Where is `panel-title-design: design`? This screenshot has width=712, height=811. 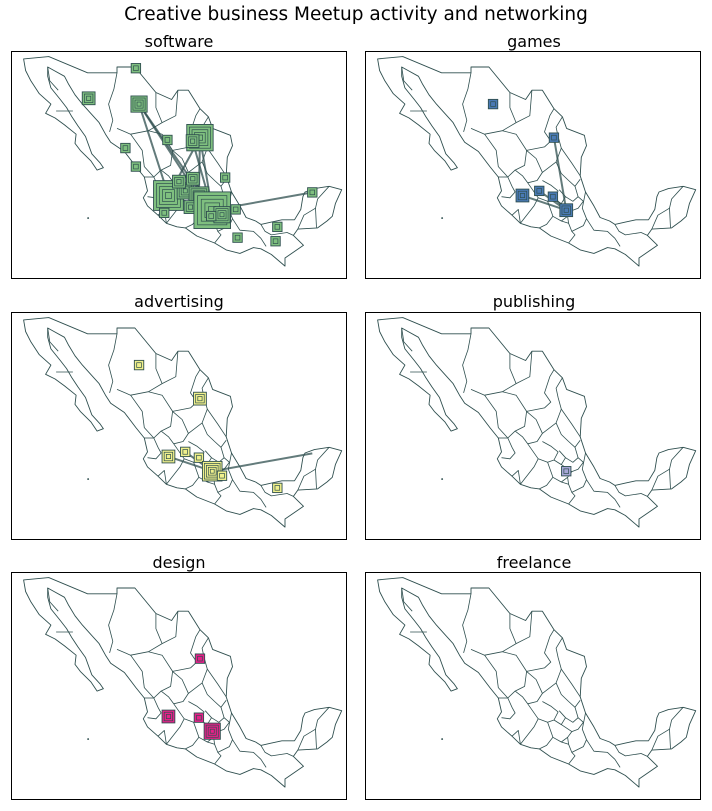
panel-title-design: design is located at coordinates (179, 562).